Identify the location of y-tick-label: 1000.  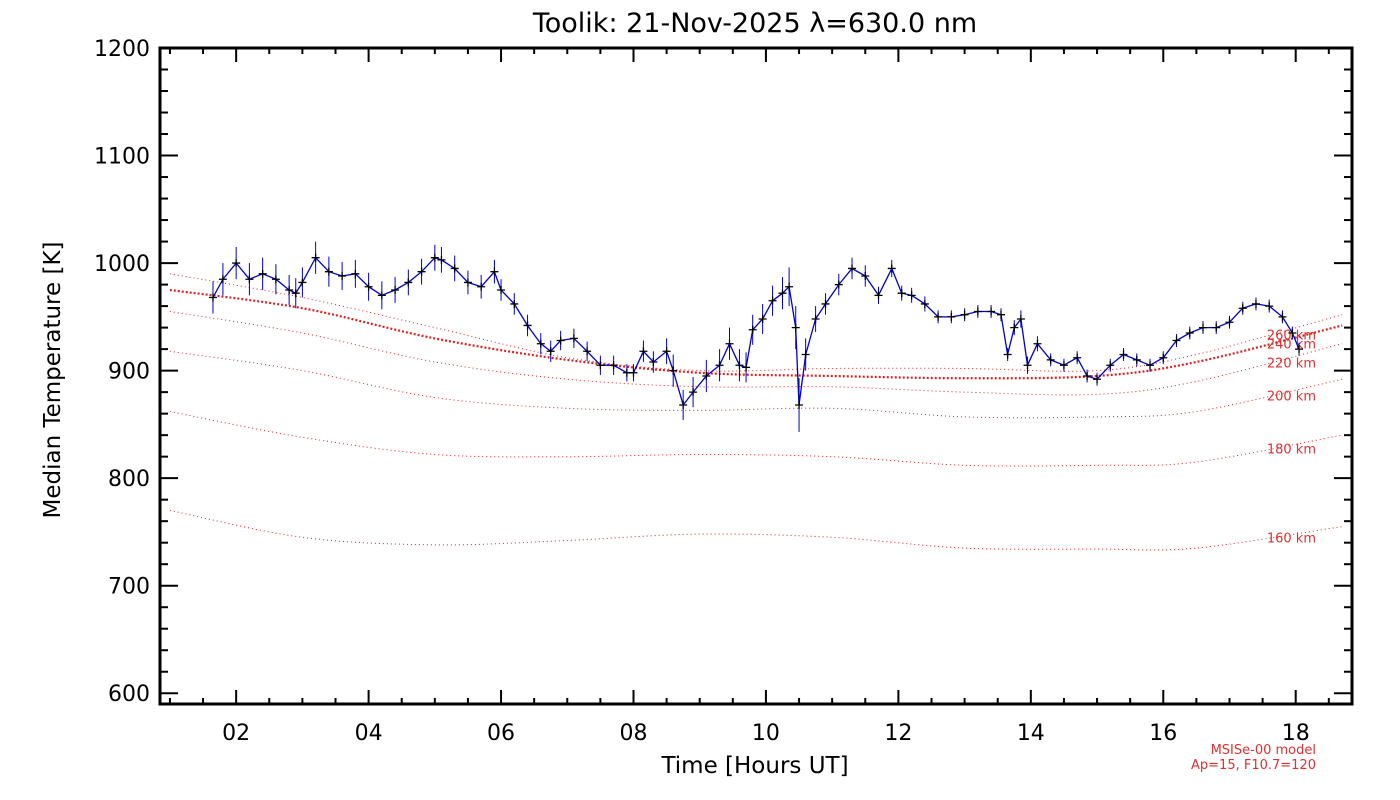
(122, 264).